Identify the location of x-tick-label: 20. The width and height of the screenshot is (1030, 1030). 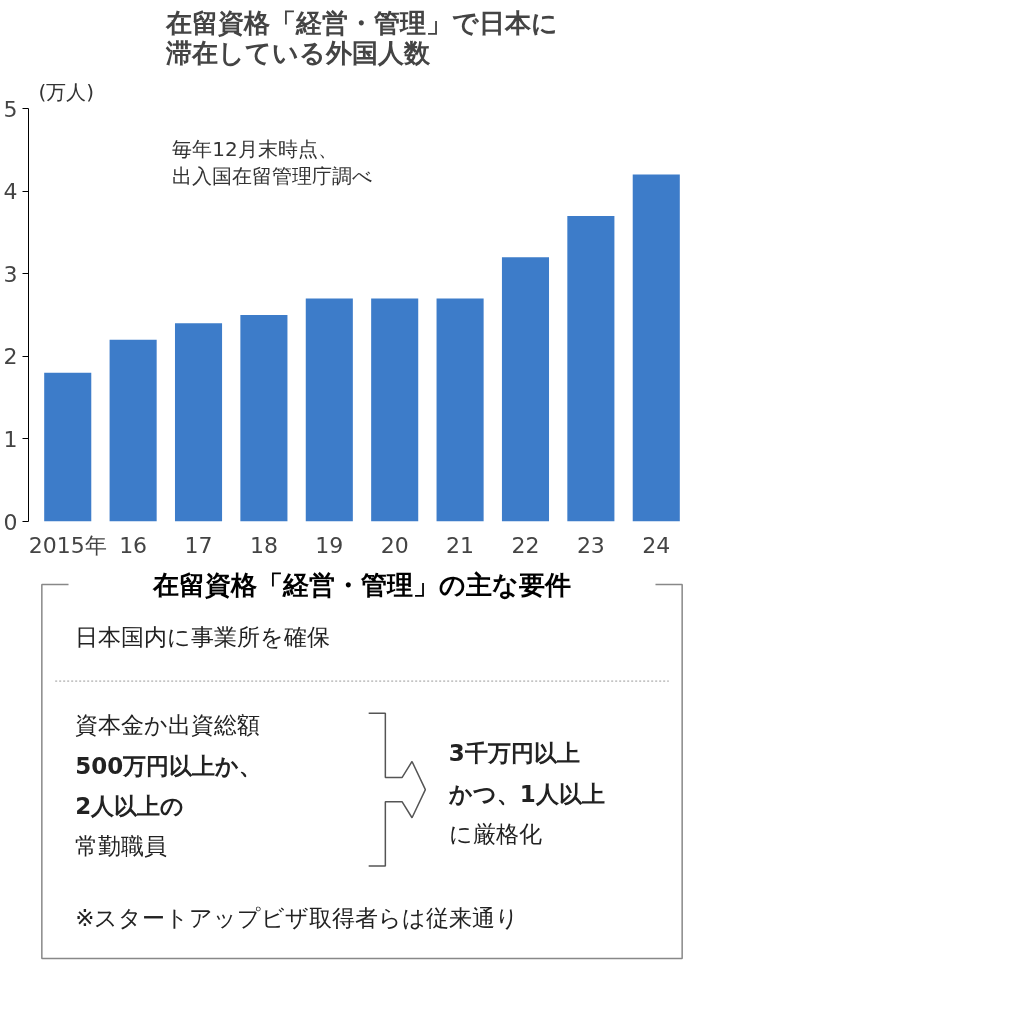
(394, 545).